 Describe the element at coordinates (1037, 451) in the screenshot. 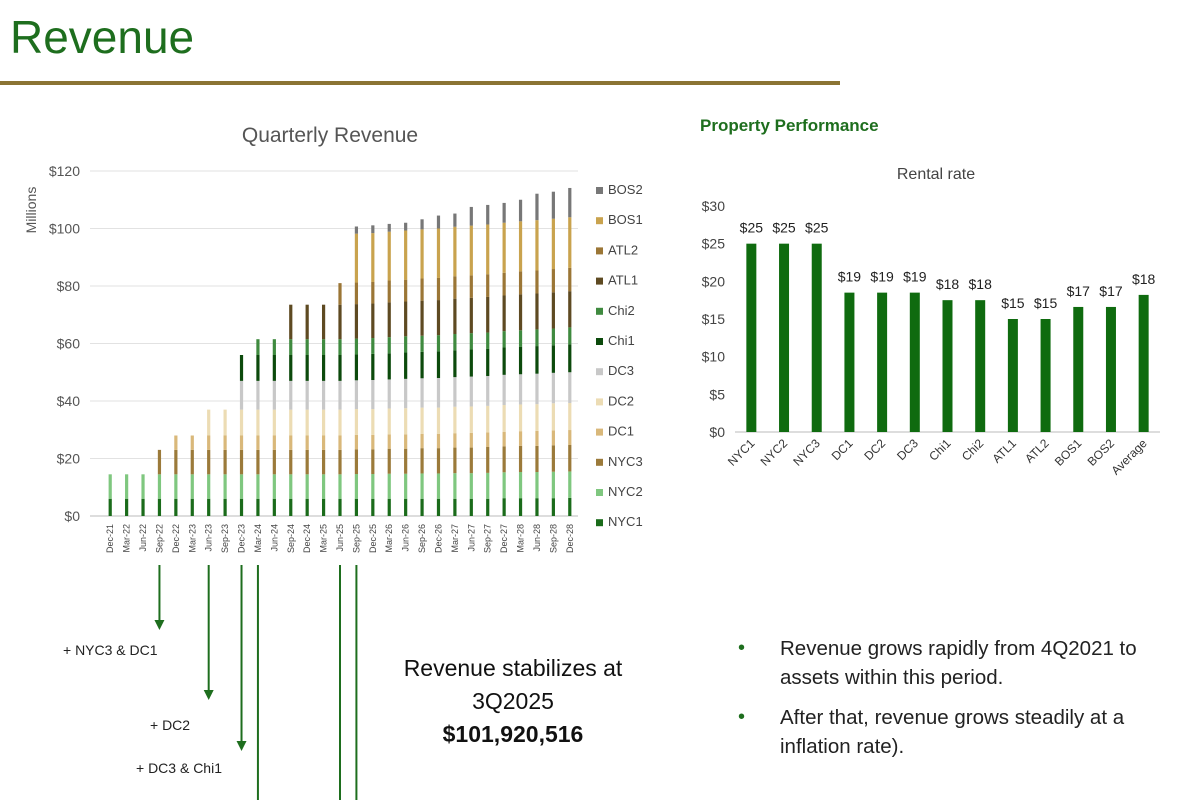

I see `rental-x-tick: ATL2` at that location.